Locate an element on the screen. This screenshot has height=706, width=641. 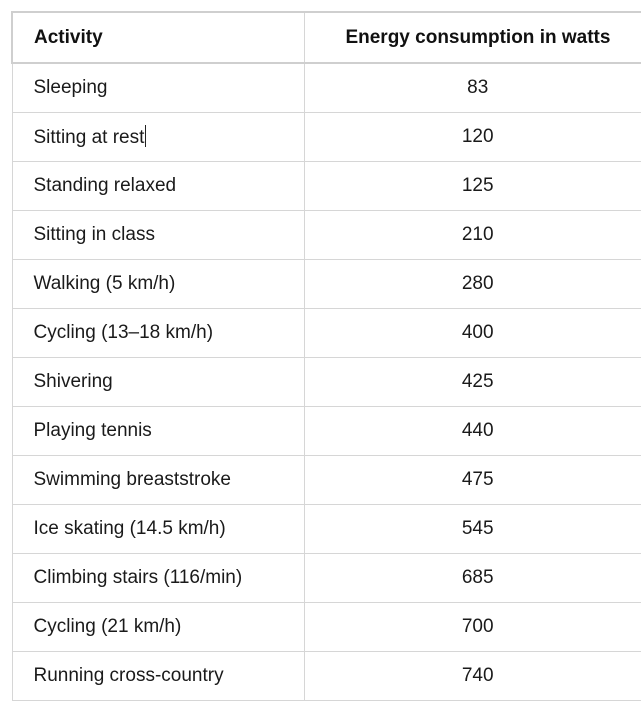
text-cursor is located at coordinates (146, 136).